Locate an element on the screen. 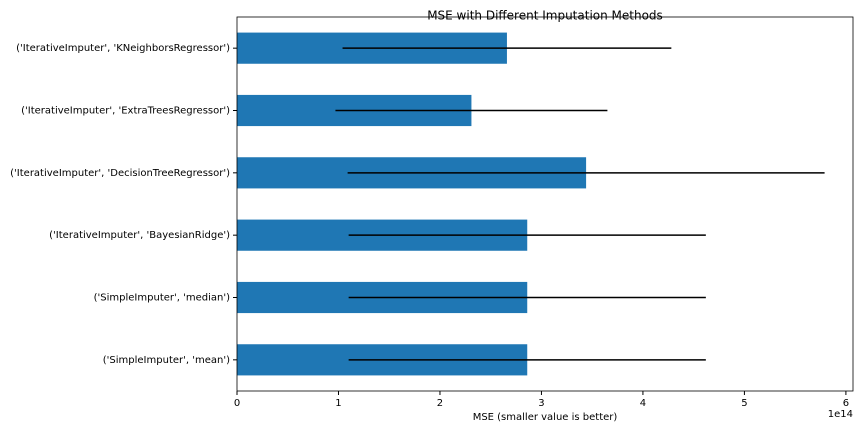 The image size is (864, 432). x-tick-label: 0 is located at coordinates (237, 403).